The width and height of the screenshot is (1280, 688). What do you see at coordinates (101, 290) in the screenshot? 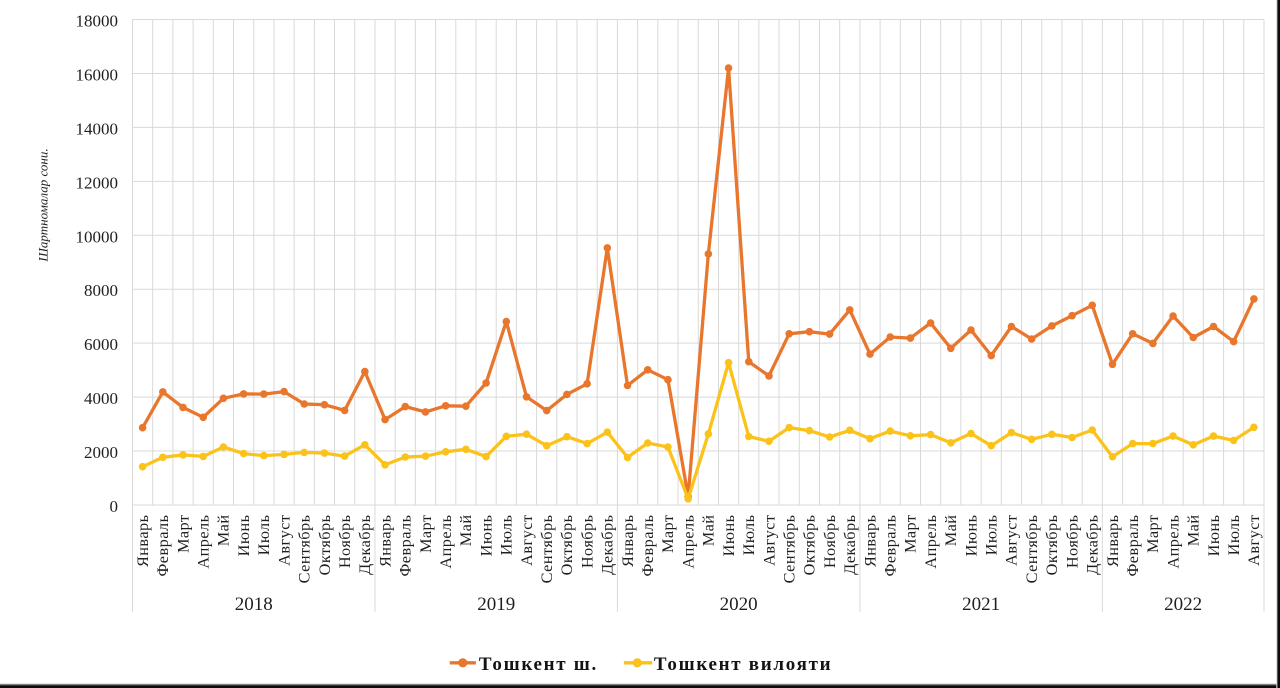
I see `svg-text: 8000` at bounding box center [101, 290].